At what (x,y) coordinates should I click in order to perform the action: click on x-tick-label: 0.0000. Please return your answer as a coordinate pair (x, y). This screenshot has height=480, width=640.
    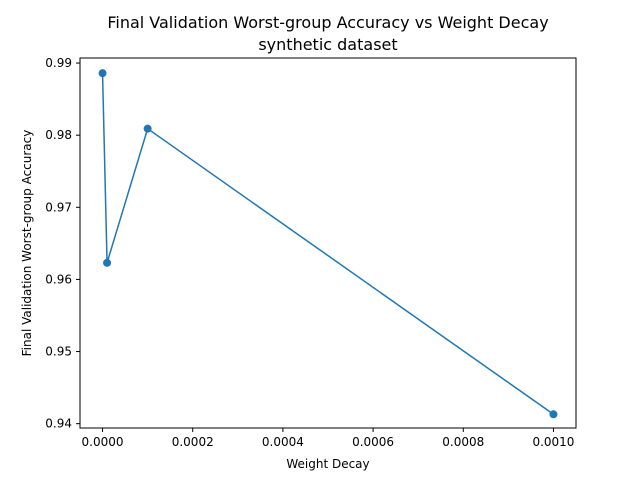
    Looking at the image, I should click on (103, 442).